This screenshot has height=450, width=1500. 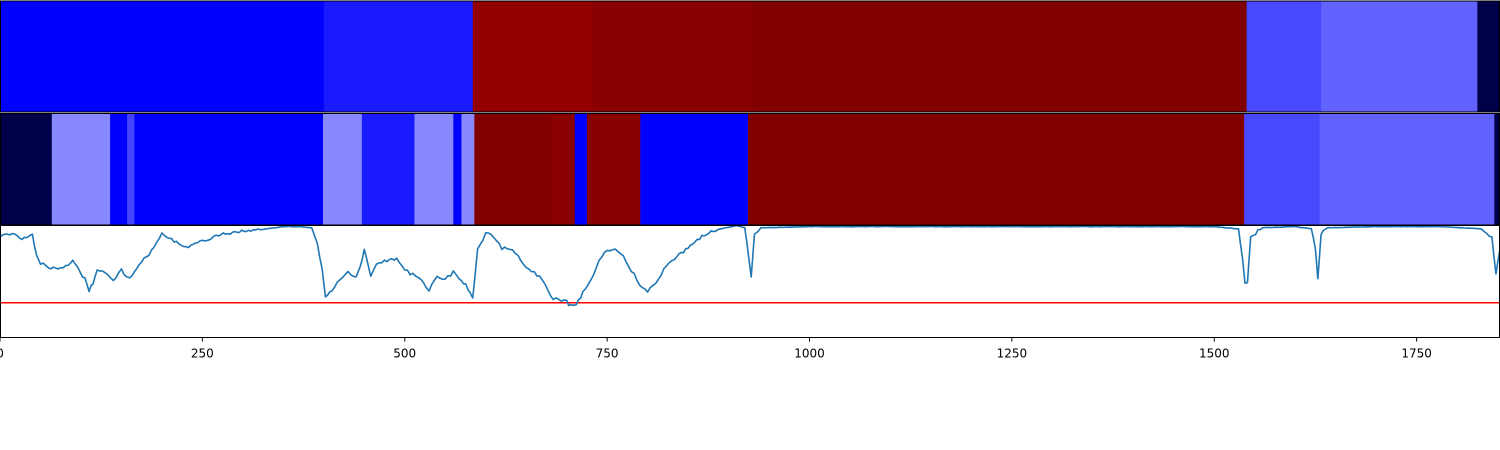 What do you see at coordinates (1416, 354) in the screenshot?
I see `x-tick-label: 1750` at bounding box center [1416, 354].